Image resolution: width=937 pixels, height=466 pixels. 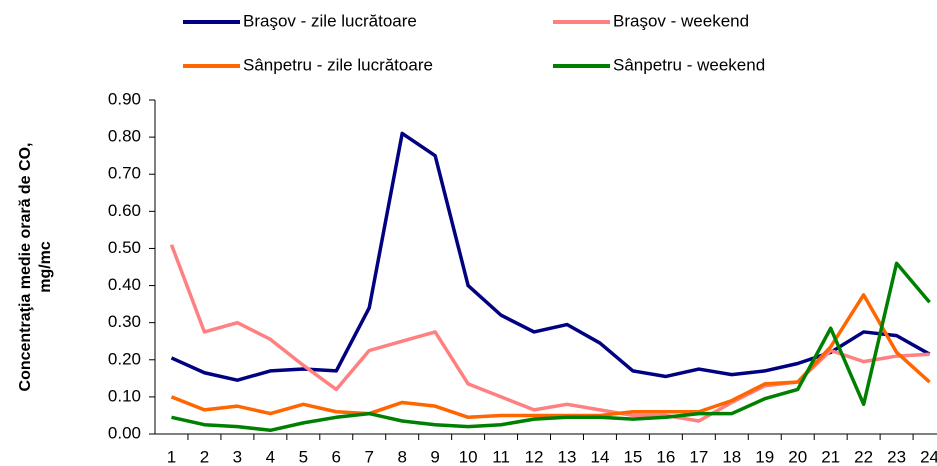 I want to click on x-tick-label: 9, so click(x=434, y=456).